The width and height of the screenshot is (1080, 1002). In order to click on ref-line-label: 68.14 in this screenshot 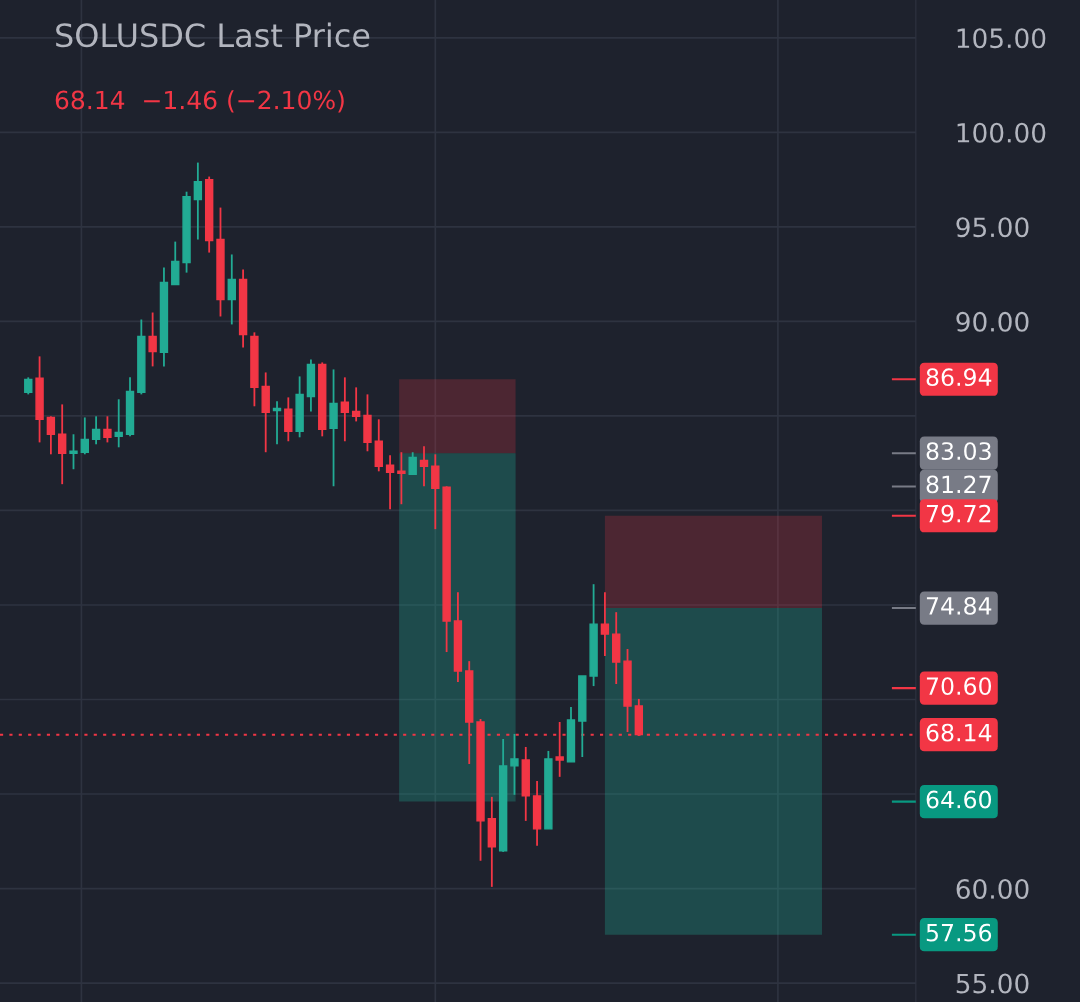, I will do `click(959, 732)`.